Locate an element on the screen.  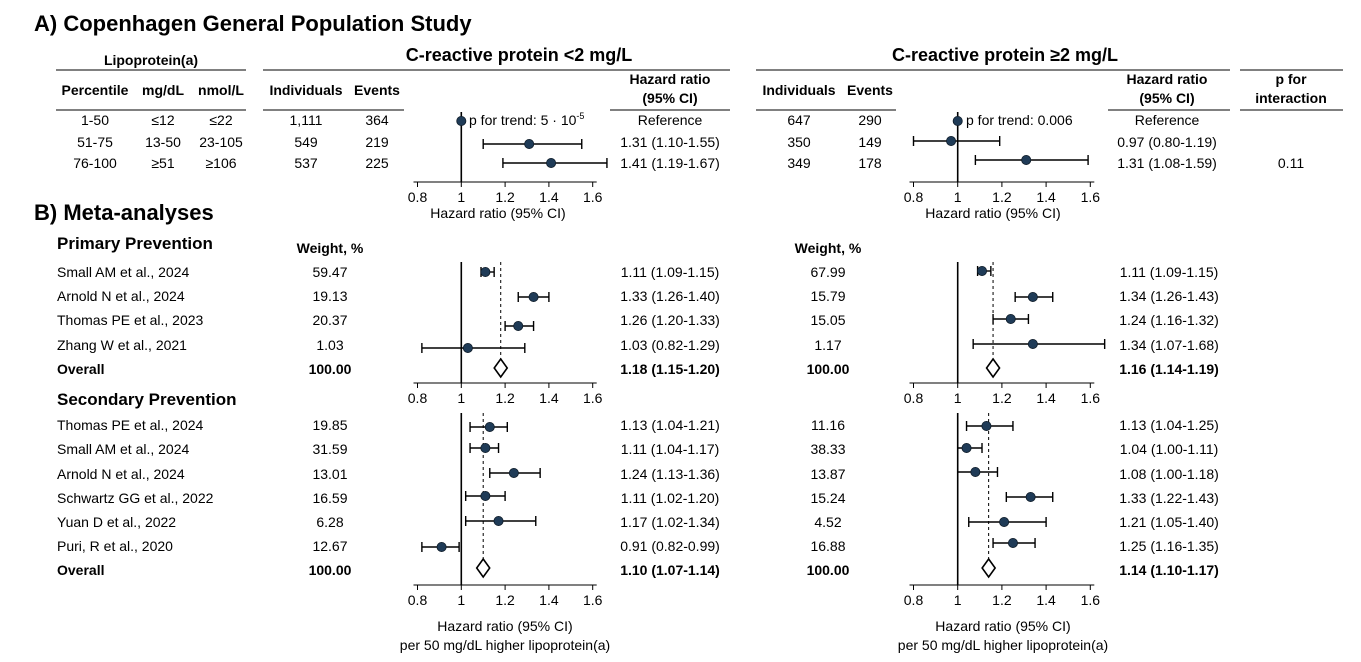
hr-left: 1.11 (1.04-1.17) is located at coordinates (670, 449).